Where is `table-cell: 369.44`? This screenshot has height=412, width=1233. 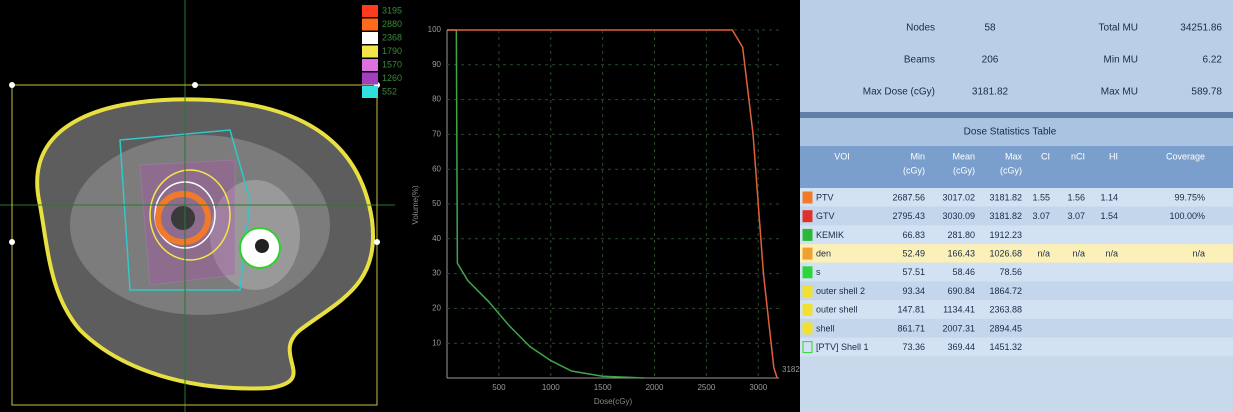
table-cell: 369.44 is located at coordinates (961, 347).